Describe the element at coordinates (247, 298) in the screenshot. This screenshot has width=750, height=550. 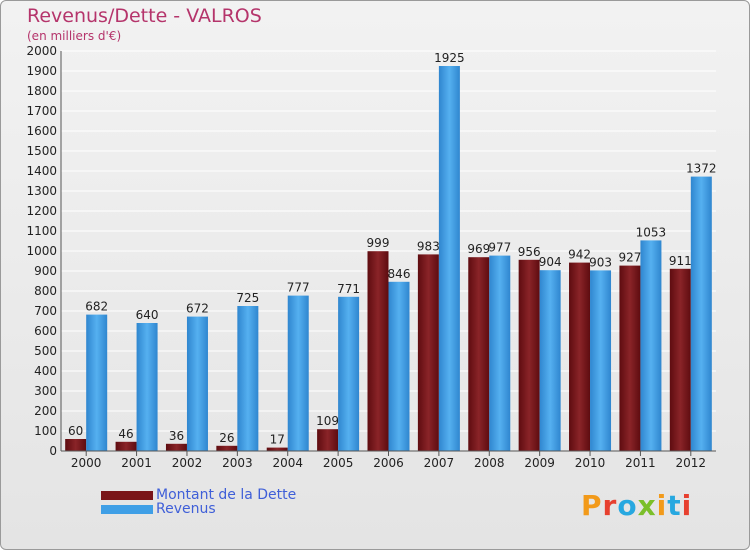
I see `value-label-revenus: 725` at that location.